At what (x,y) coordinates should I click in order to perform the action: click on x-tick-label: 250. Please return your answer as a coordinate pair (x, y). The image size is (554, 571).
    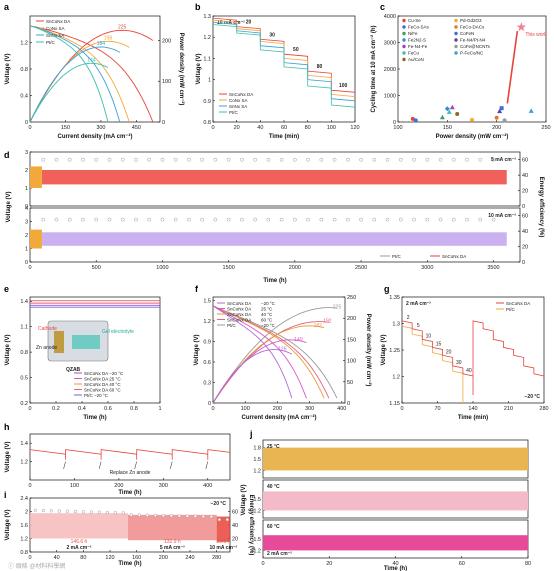
    Looking at the image, I should click on (545, 128).